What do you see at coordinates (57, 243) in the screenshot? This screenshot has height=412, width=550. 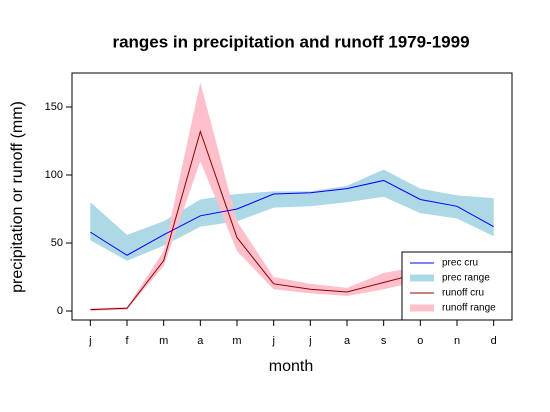 I see `y-tick-label: 50` at bounding box center [57, 243].